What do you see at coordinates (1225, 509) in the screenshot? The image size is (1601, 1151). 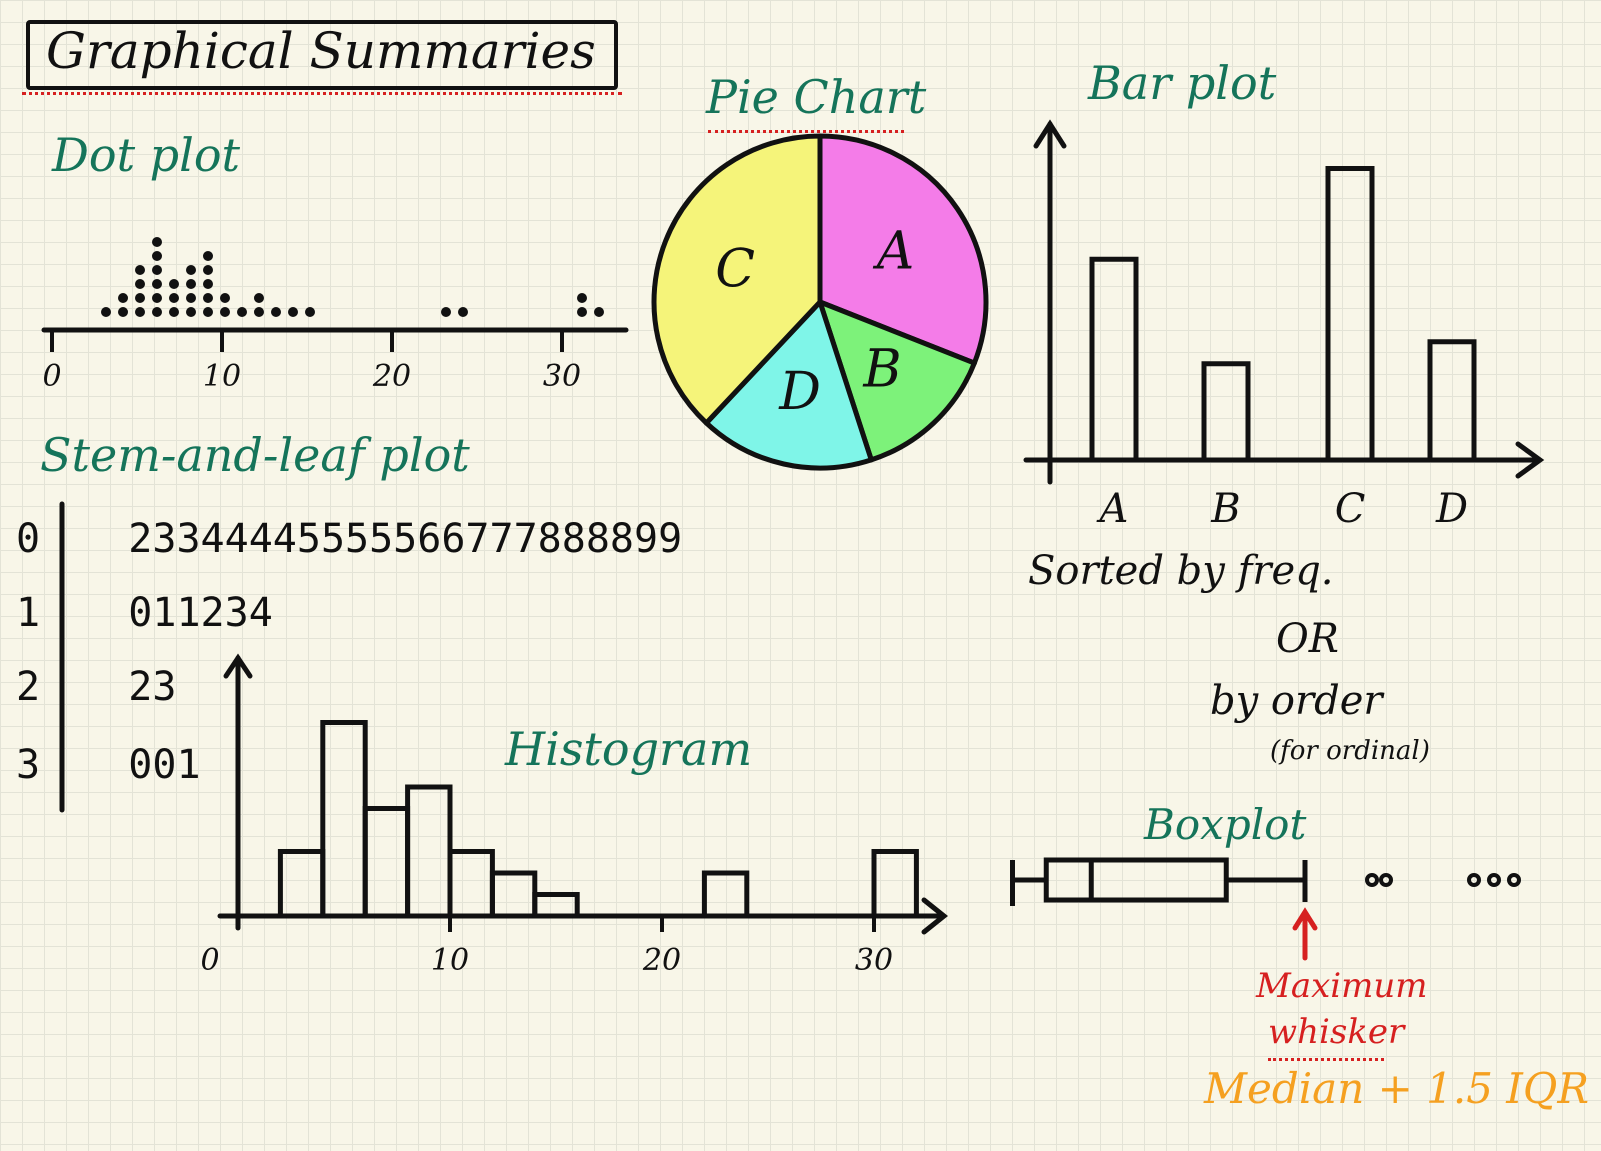 I see `bar-category-label: B` at bounding box center [1225, 509].